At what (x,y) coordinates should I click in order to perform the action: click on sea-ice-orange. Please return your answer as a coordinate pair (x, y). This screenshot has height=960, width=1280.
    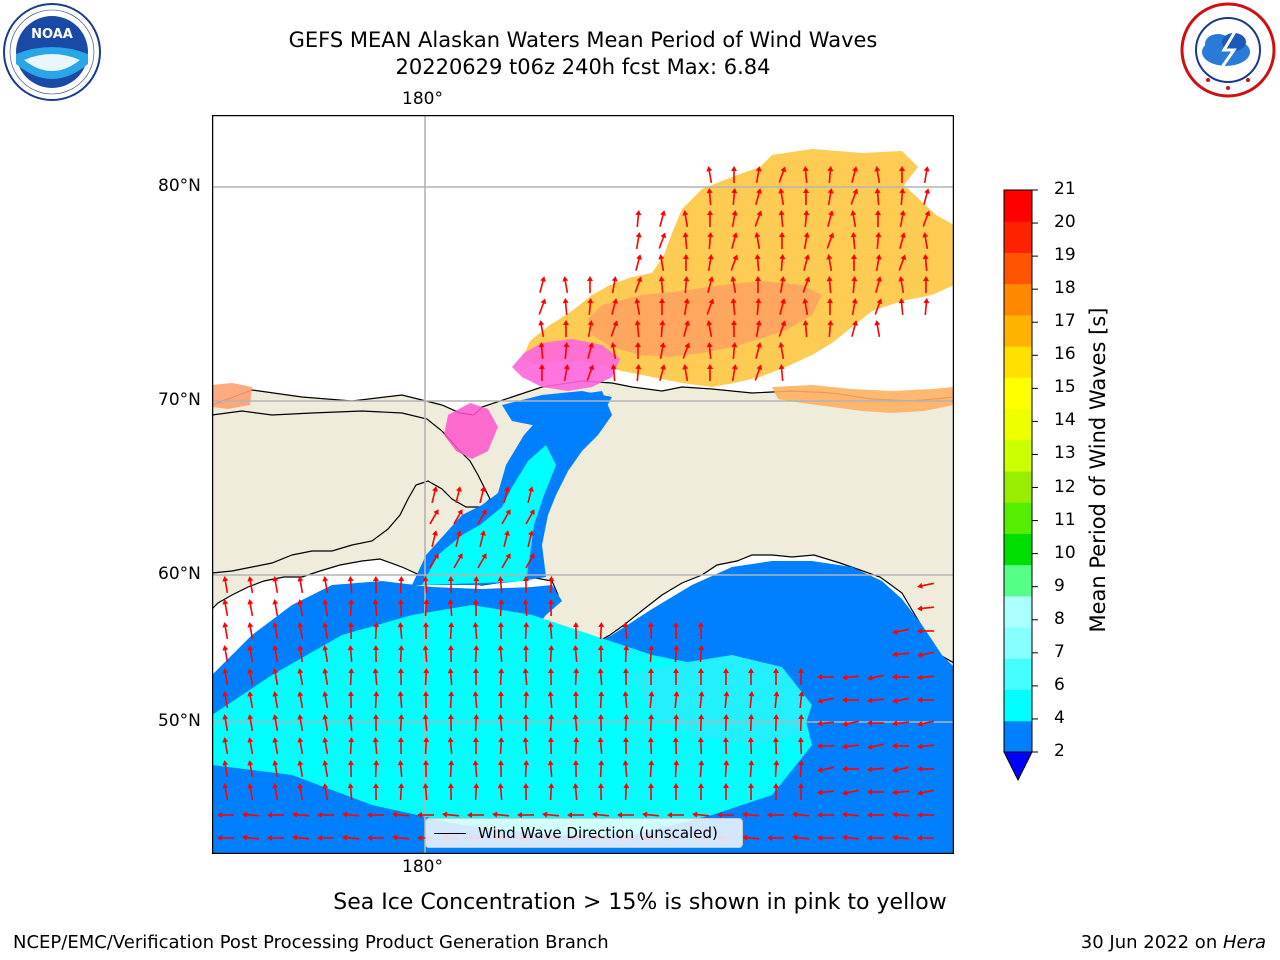
    Looking at the image, I should click on (705, 319).